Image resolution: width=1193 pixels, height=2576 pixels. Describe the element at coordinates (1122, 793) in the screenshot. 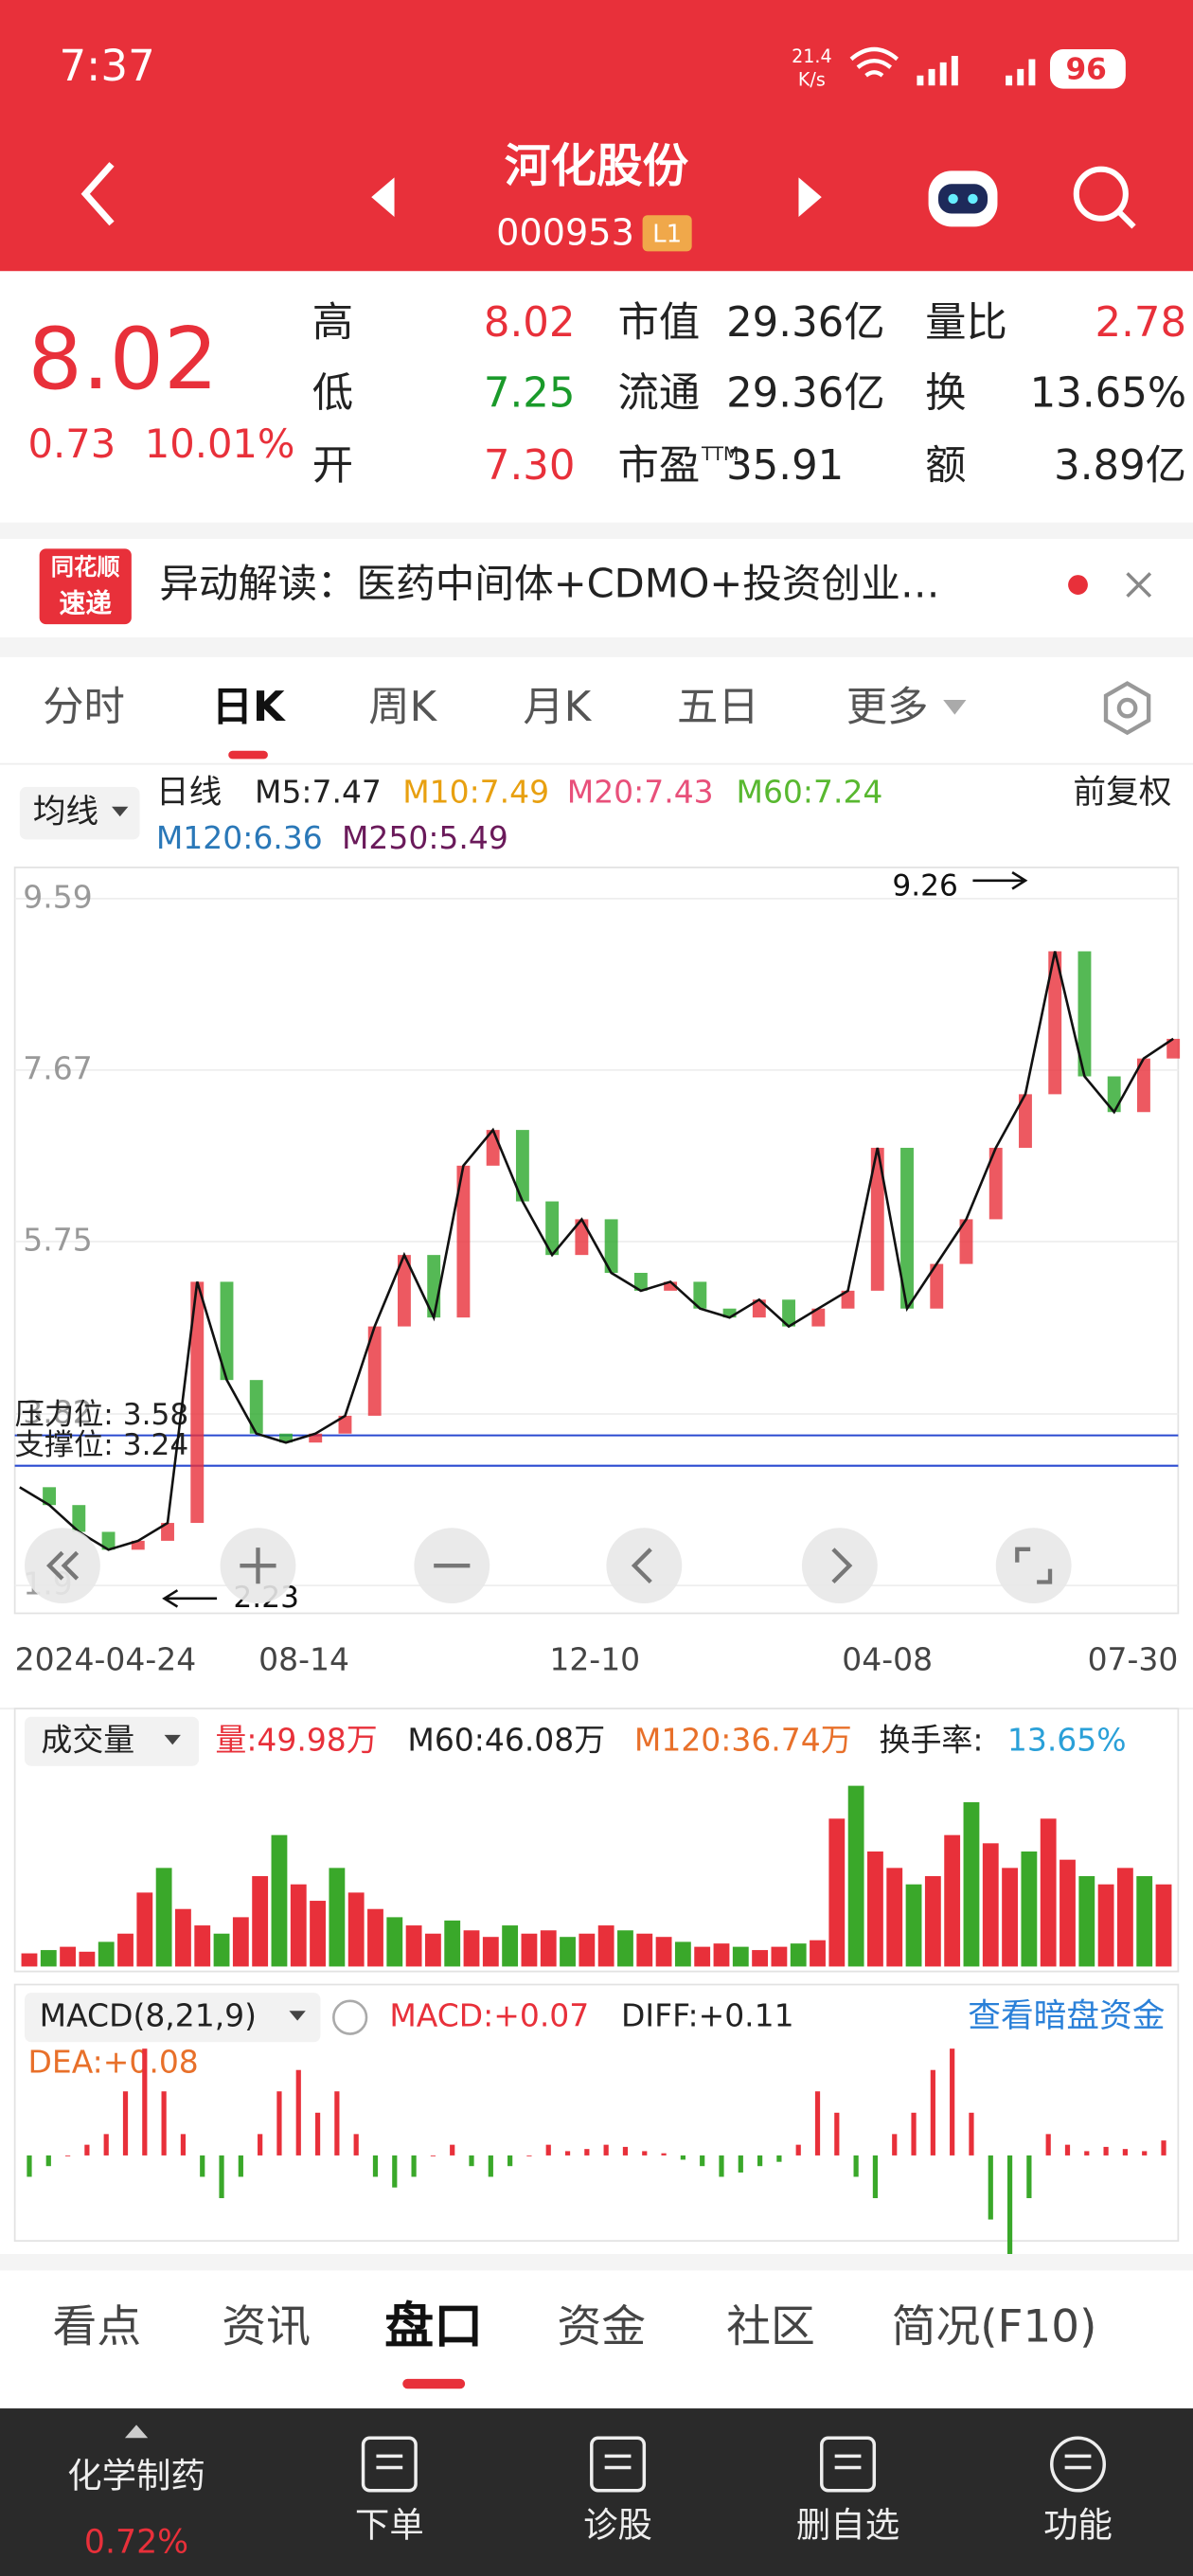

I see `ma-adjust: 前复权` at that location.